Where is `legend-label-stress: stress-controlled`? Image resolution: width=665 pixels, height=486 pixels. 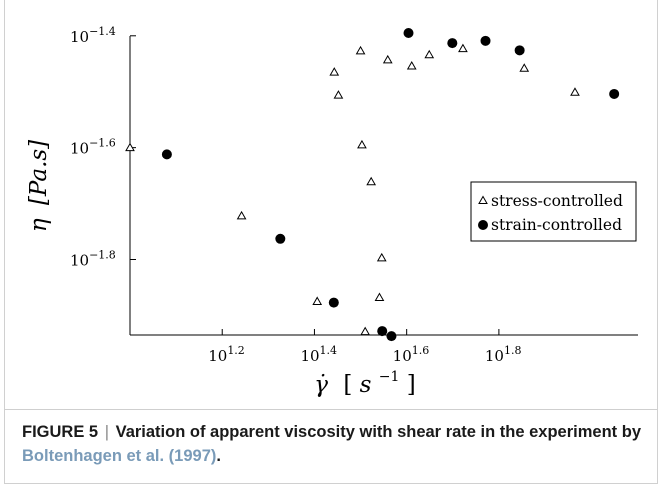 legend-label-stress: stress-controlled is located at coordinates (557, 201).